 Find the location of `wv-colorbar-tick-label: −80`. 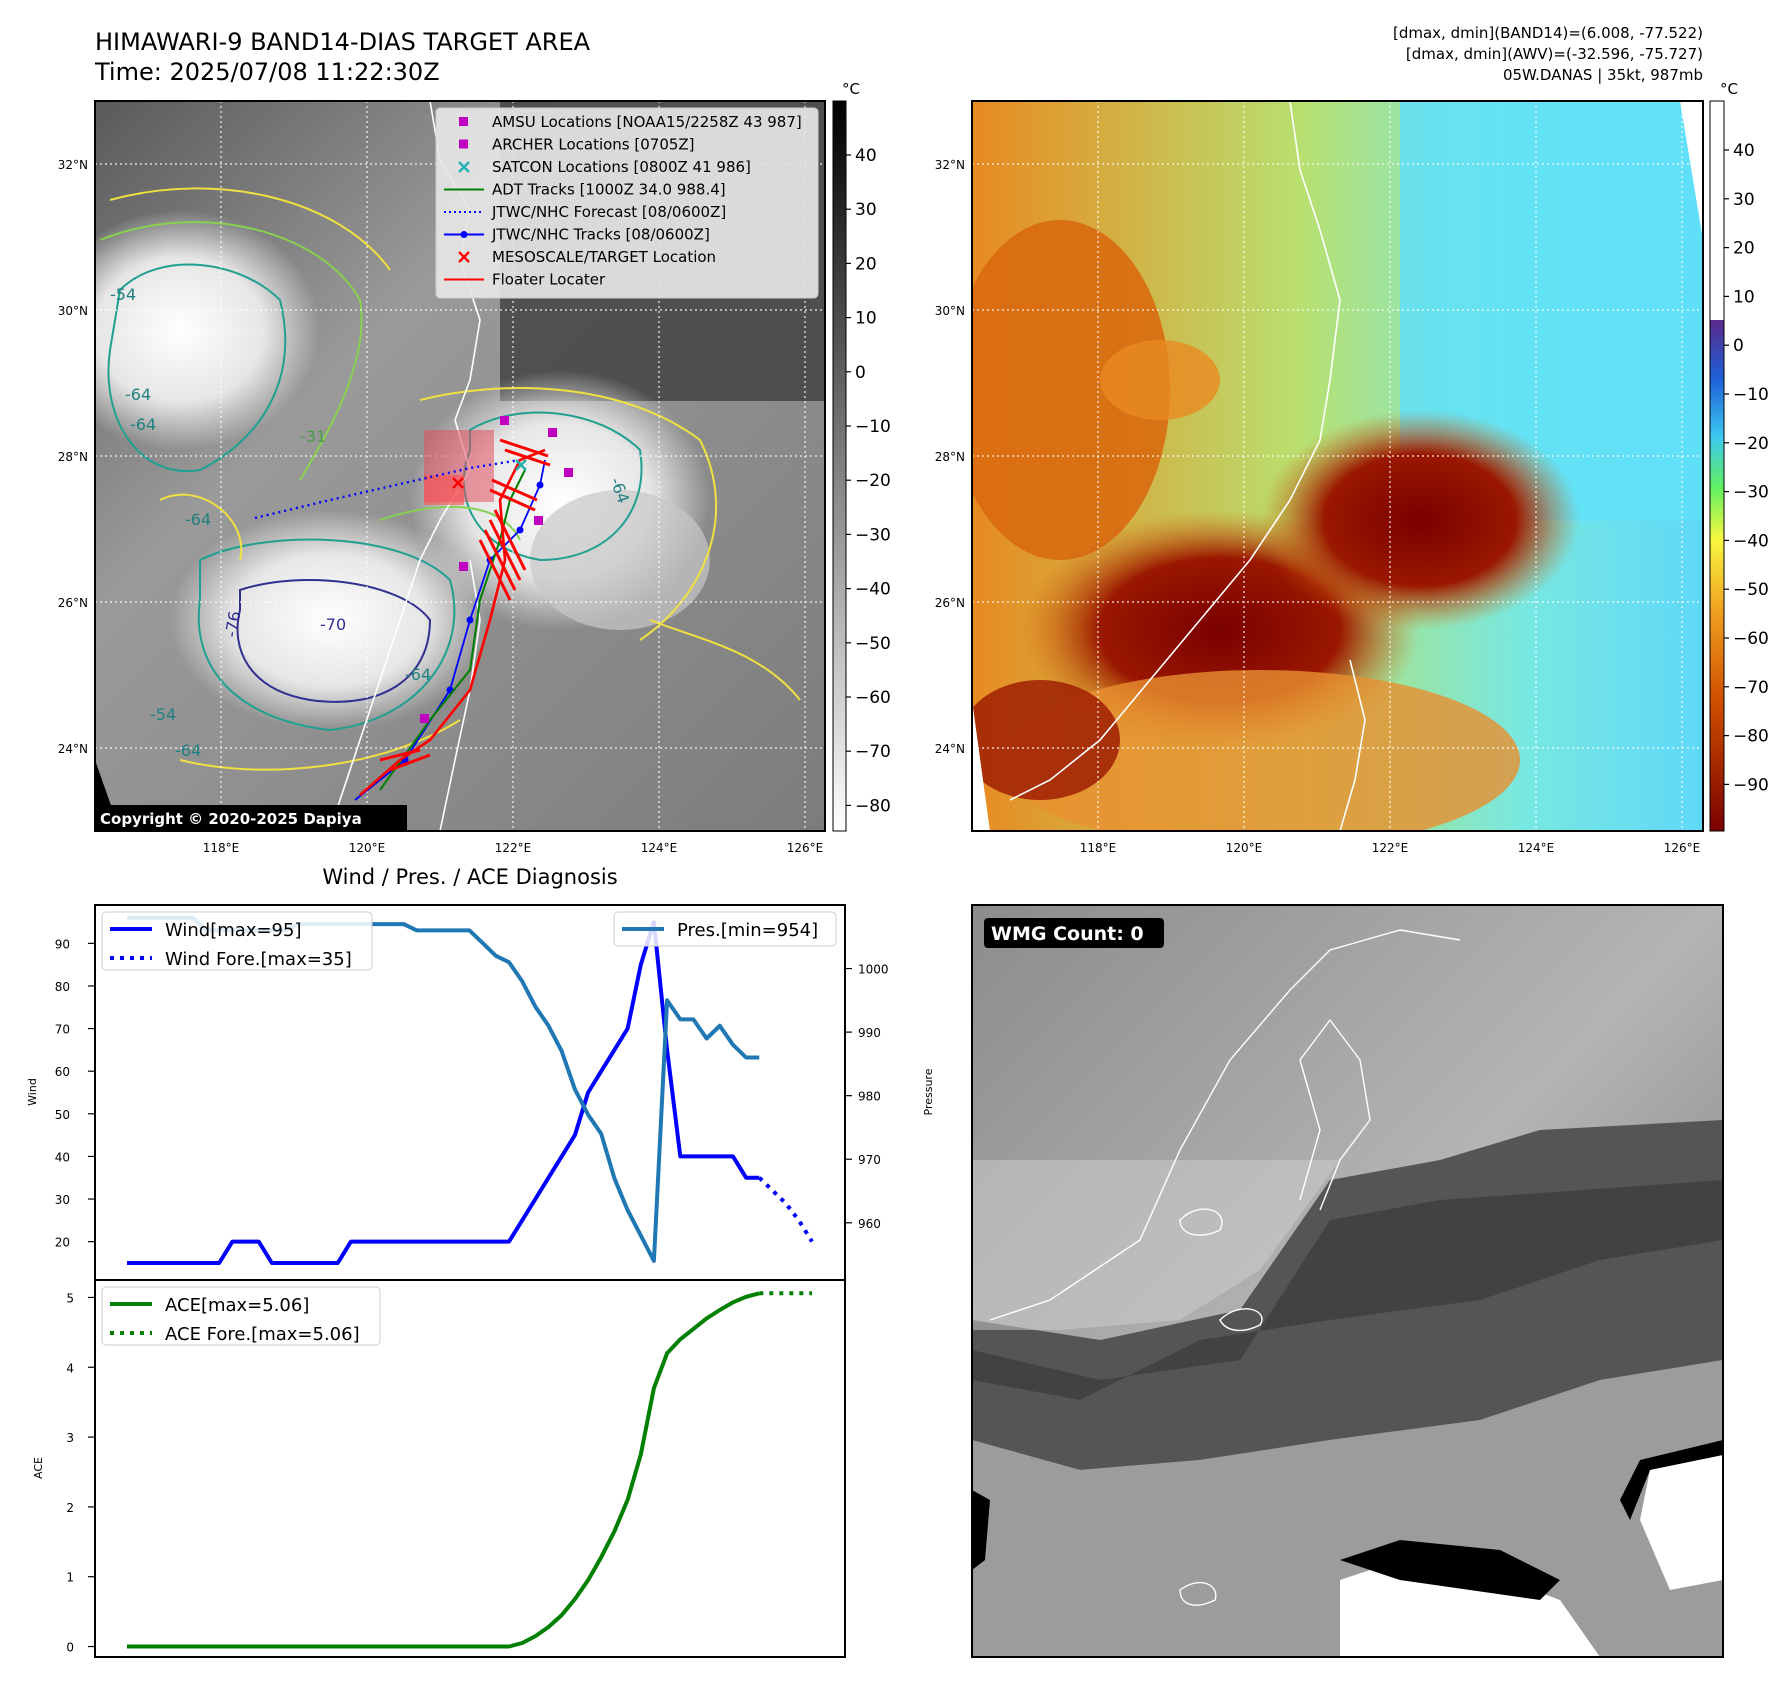

wv-colorbar-tick-label: −80 is located at coordinates (1751, 737).